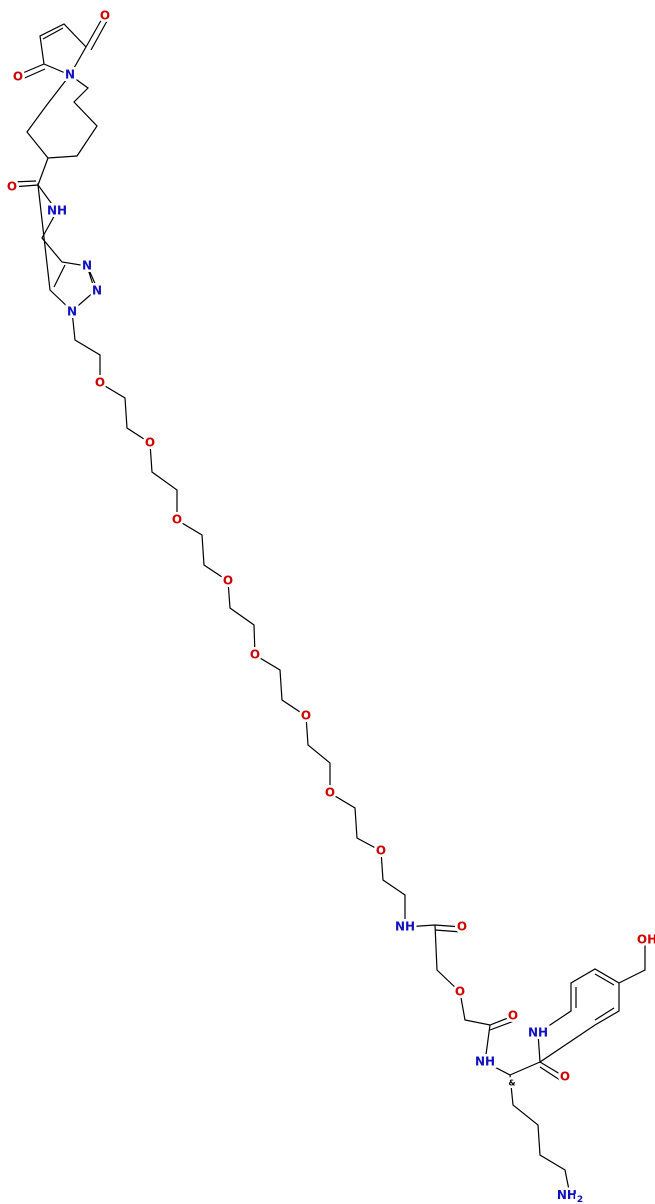 The width and height of the screenshot is (655, 1204). I want to click on atom: OH, so click(646, 940).